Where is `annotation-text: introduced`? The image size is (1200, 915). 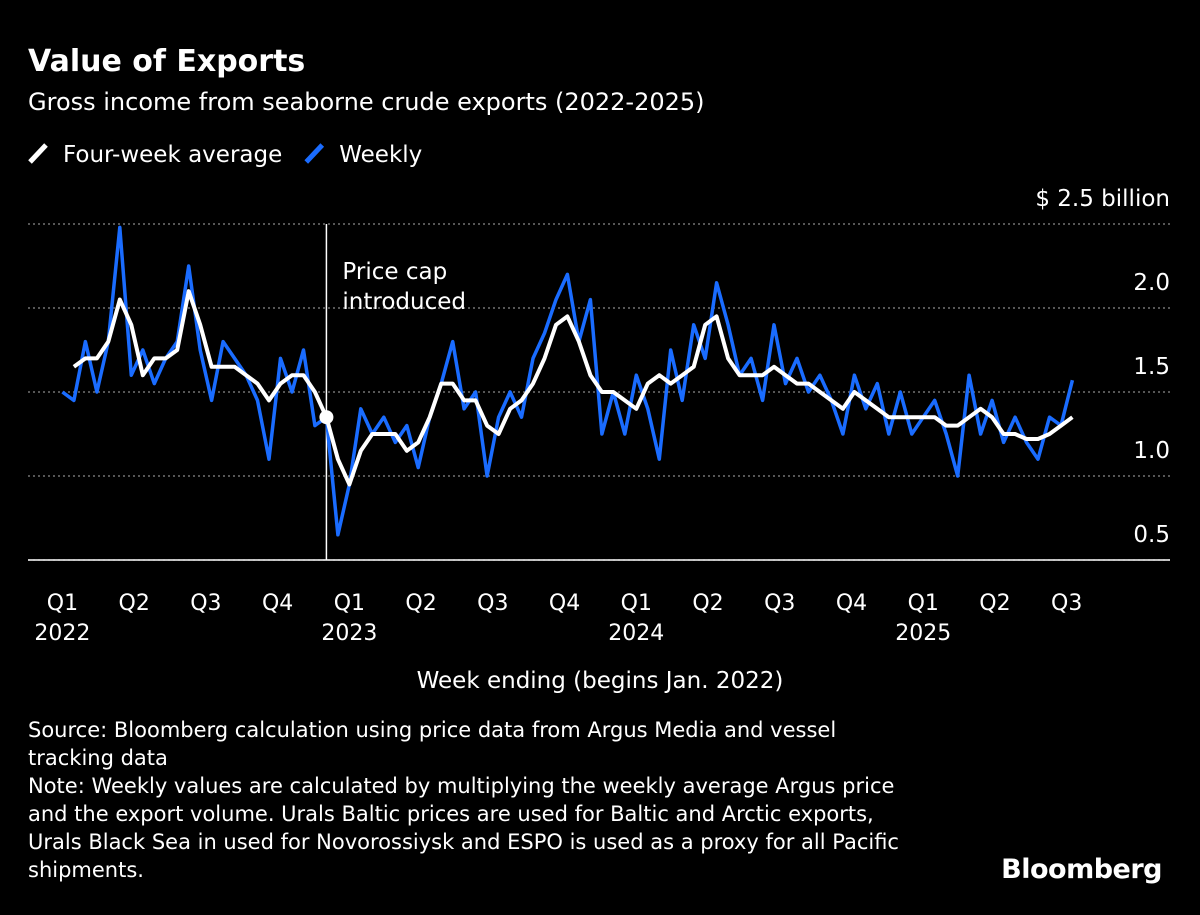 annotation-text: introduced is located at coordinates (404, 302).